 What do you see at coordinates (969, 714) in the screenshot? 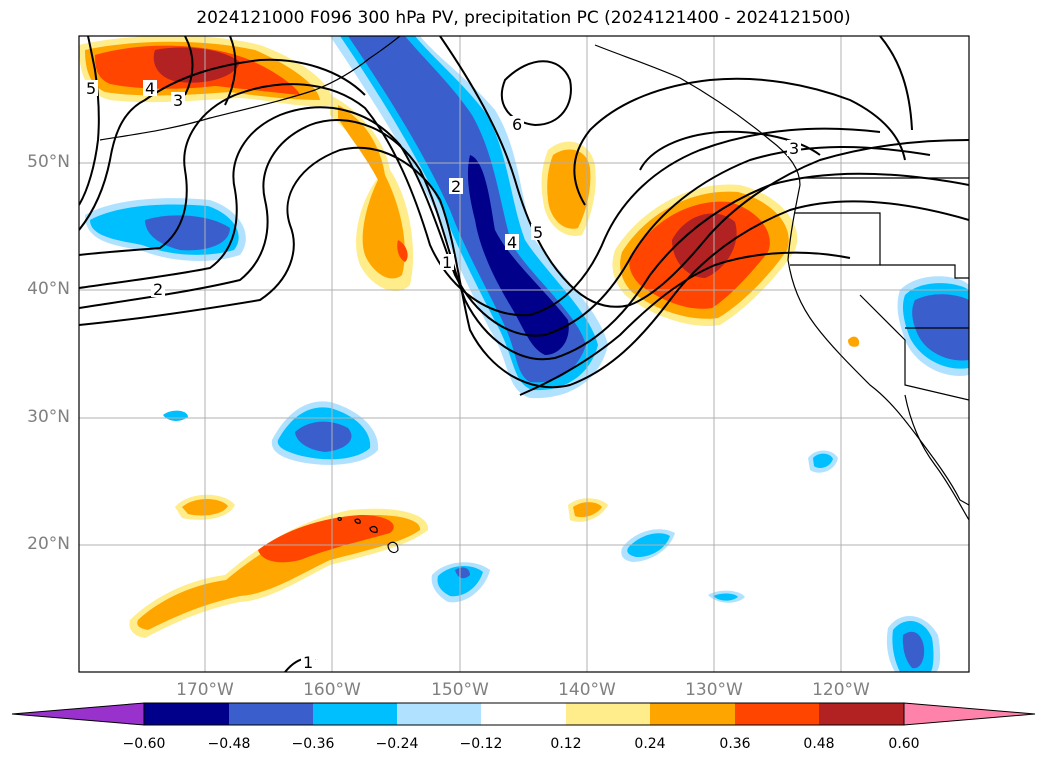
I see `colorbar-extend-high` at bounding box center [969, 714].